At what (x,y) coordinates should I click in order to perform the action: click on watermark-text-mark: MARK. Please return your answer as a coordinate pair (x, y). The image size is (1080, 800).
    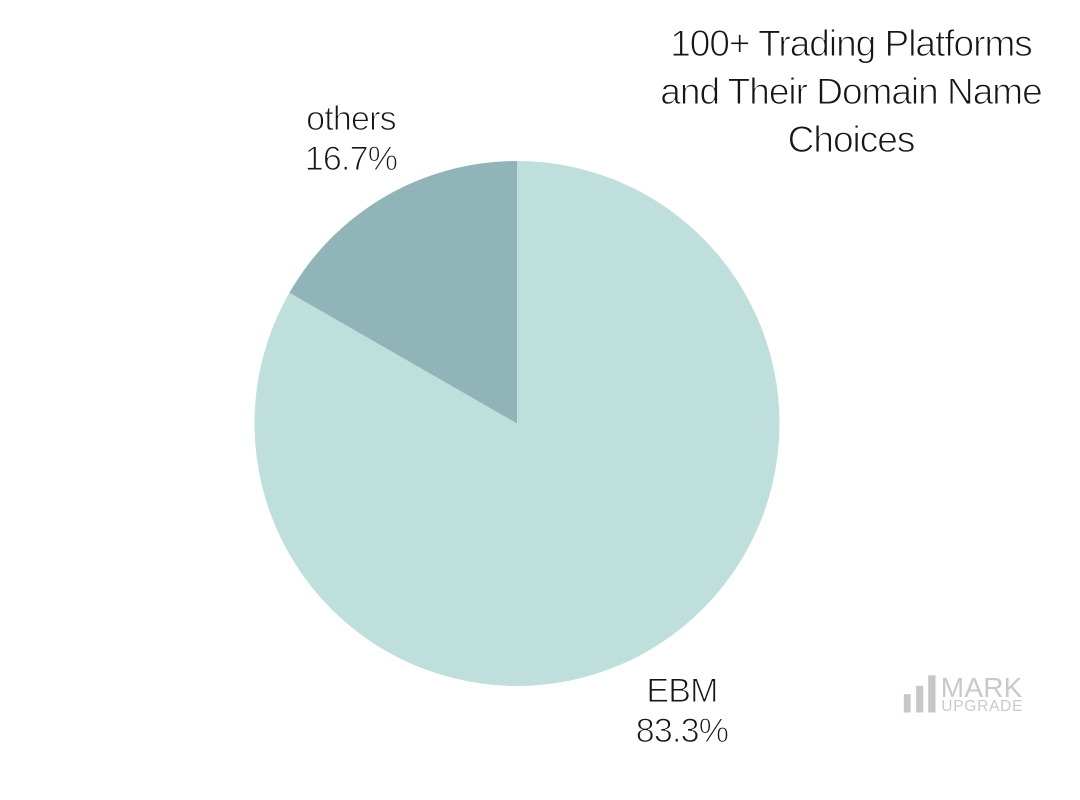
    Looking at the image, I should click on (982, 687).